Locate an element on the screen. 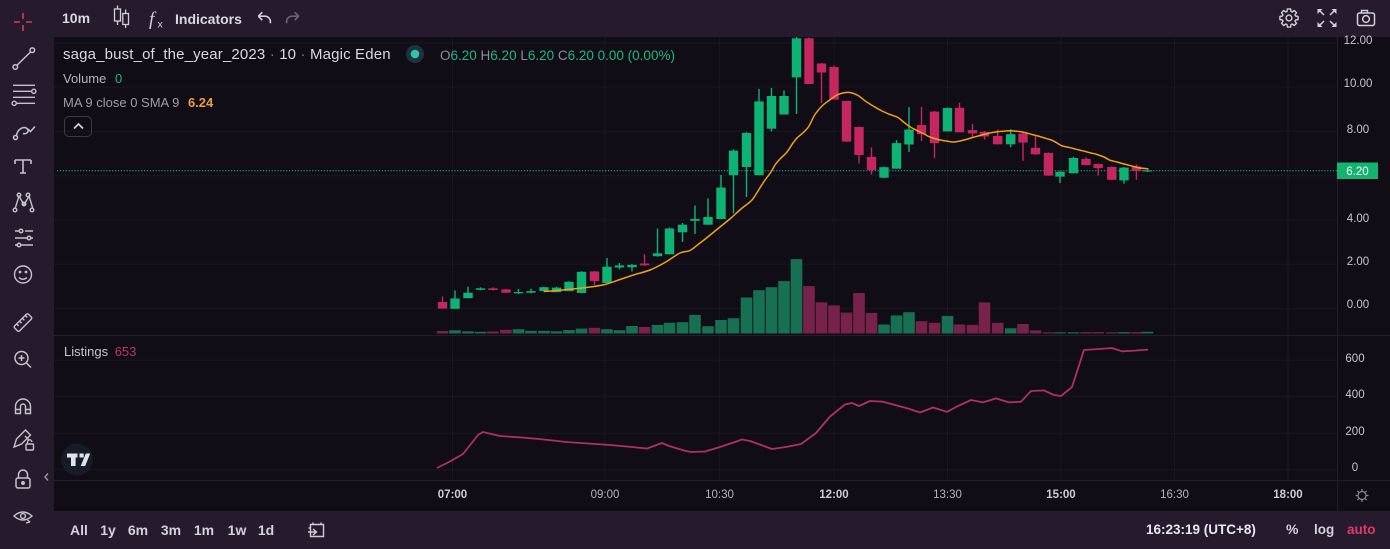  svg-text: 6.20 is located at coordinates (1357, 172).